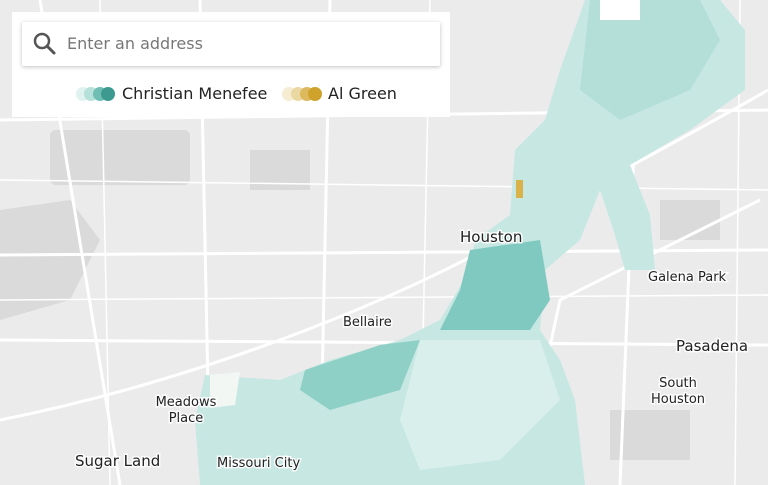 This screenshot has height=485, width=768. I want to click on place-label: Pasadena, so click(712, 346).